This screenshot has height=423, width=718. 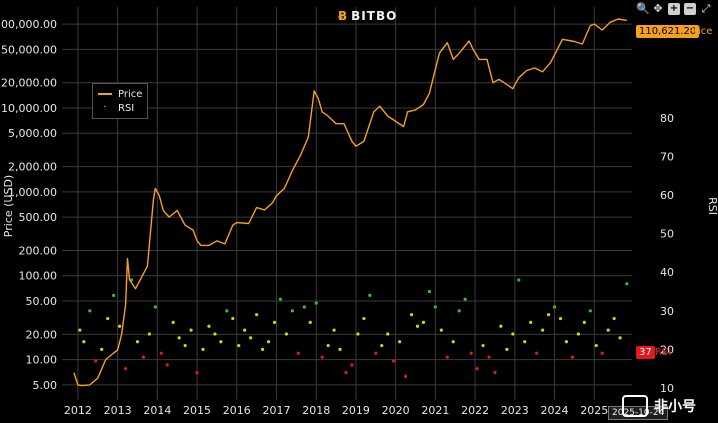 What do you see at coordinates (237, 410) in the screenshot?
I see `x-tick-label: 2016` at bounding box center [237, 410].